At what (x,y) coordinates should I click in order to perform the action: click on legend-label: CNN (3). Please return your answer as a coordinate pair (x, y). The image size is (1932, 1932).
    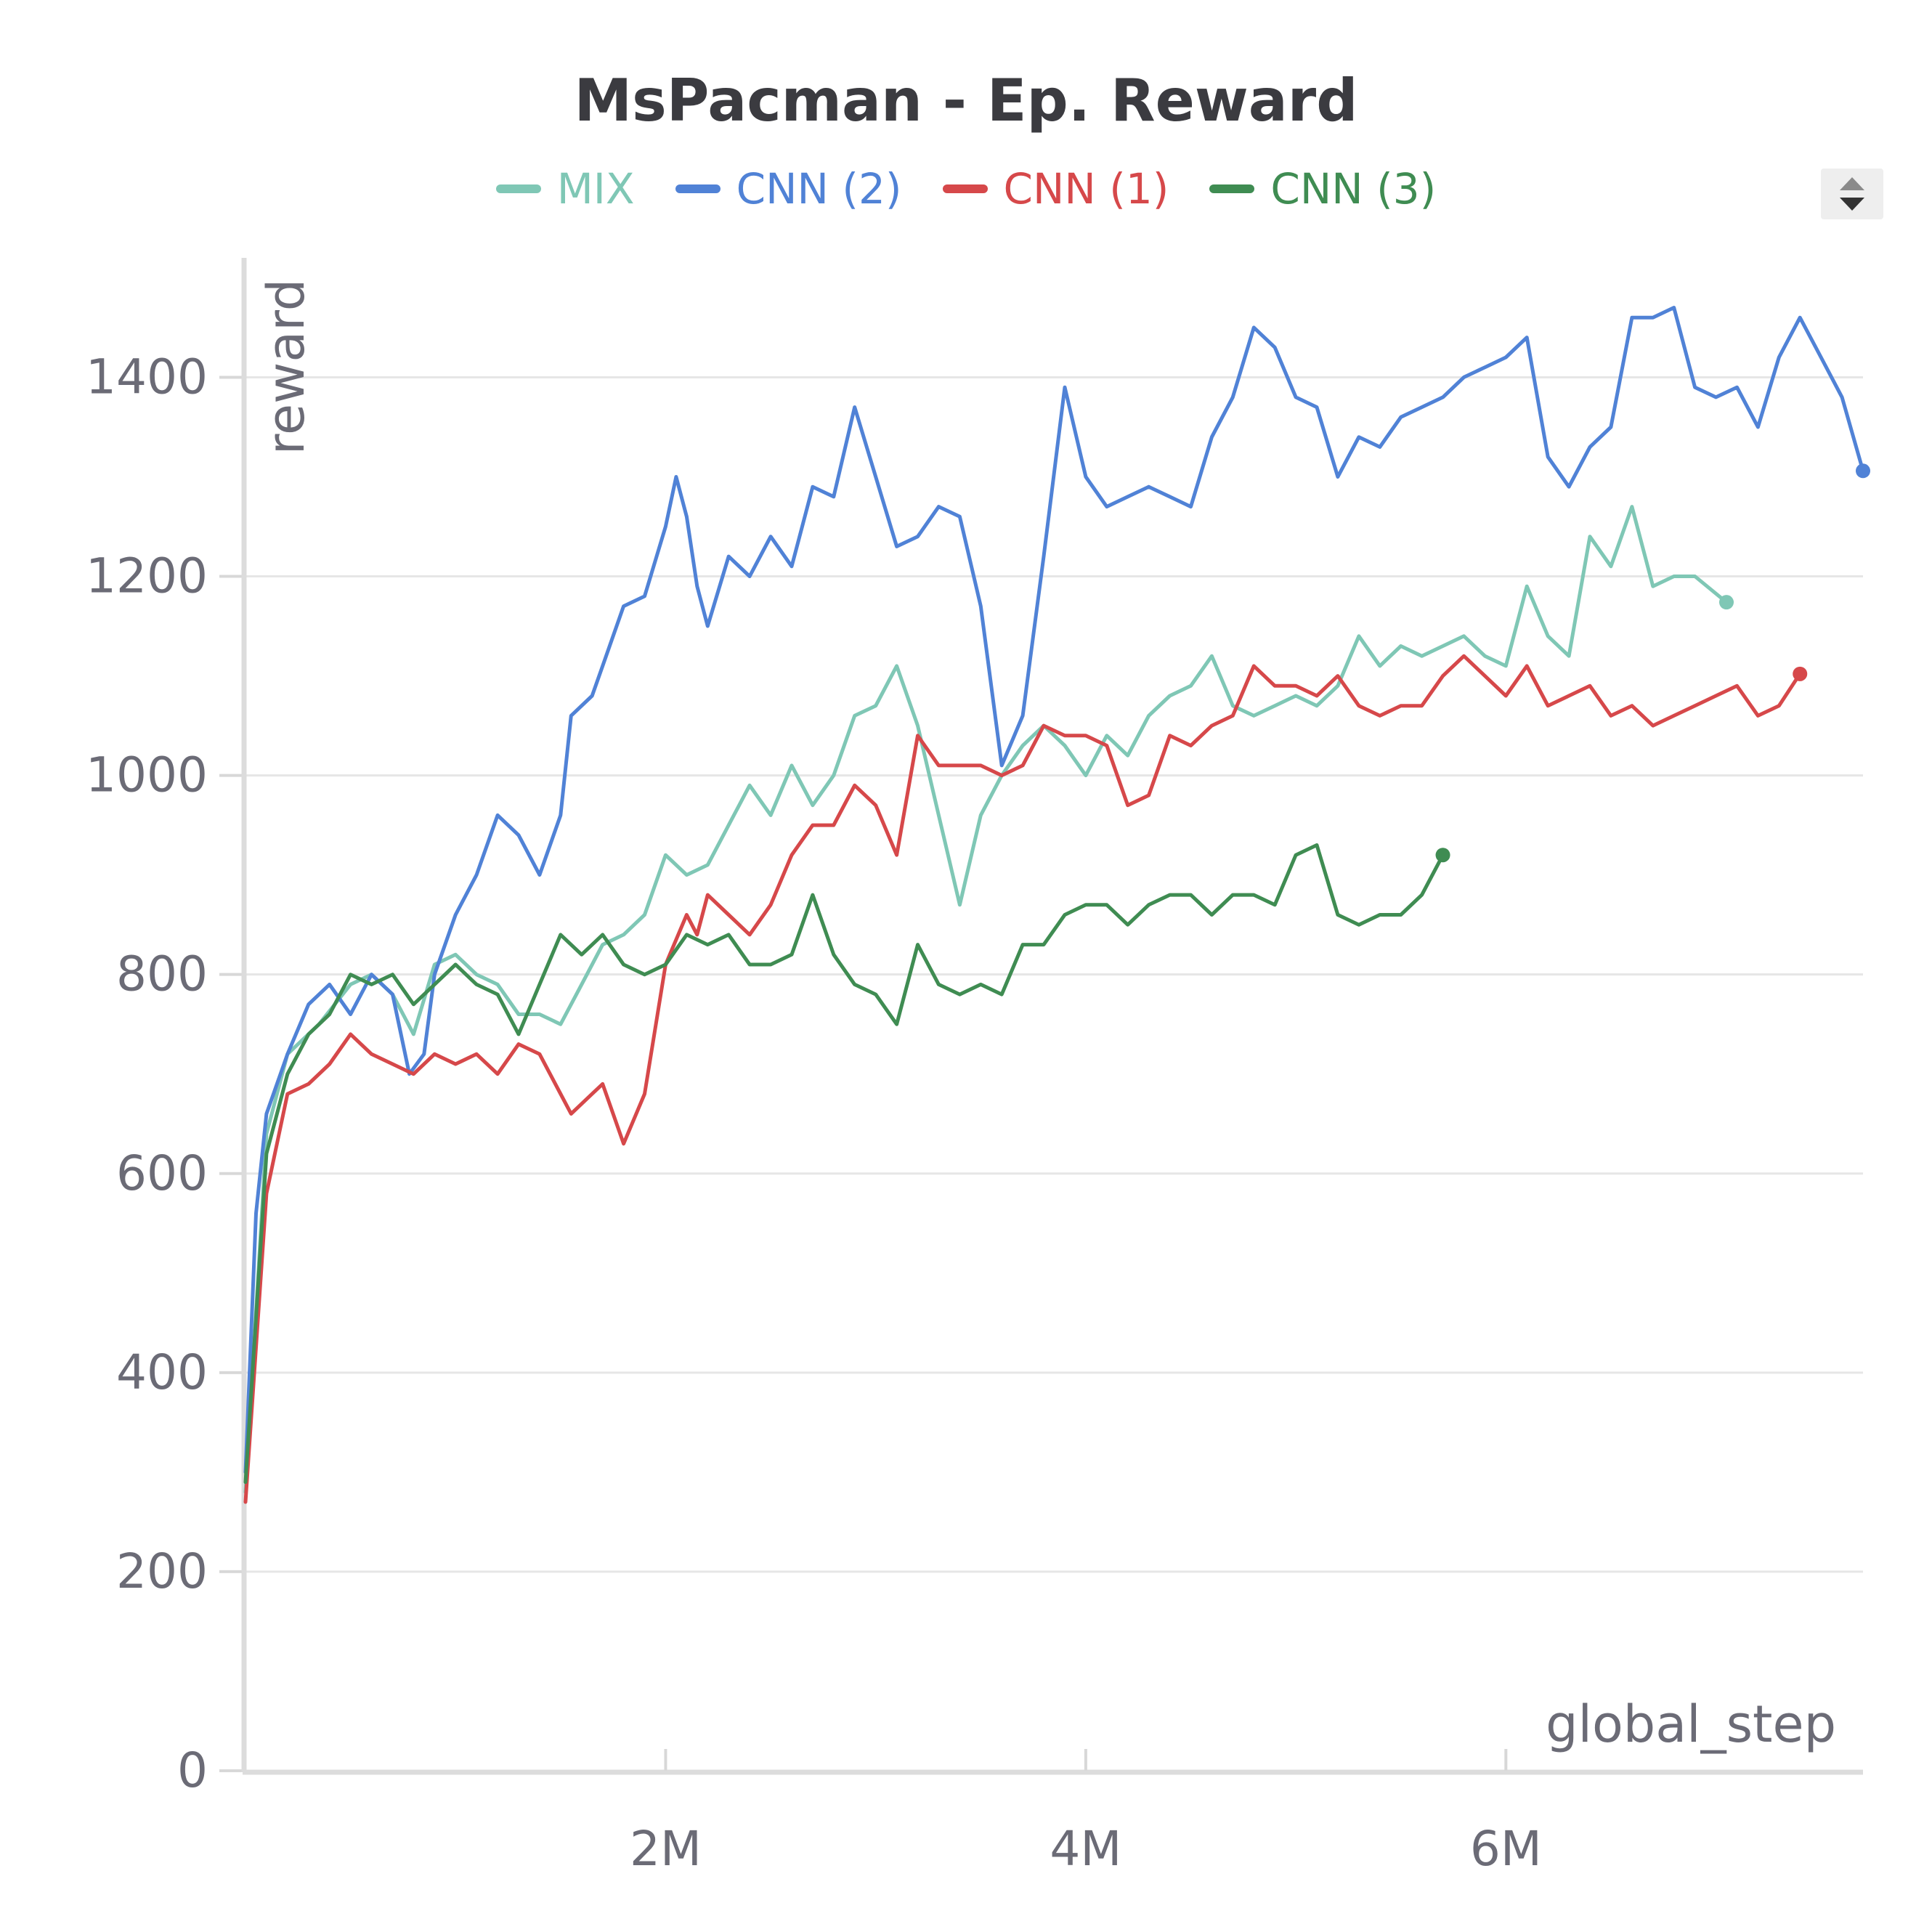
    Looking at the image, I should click on (1353, 189).